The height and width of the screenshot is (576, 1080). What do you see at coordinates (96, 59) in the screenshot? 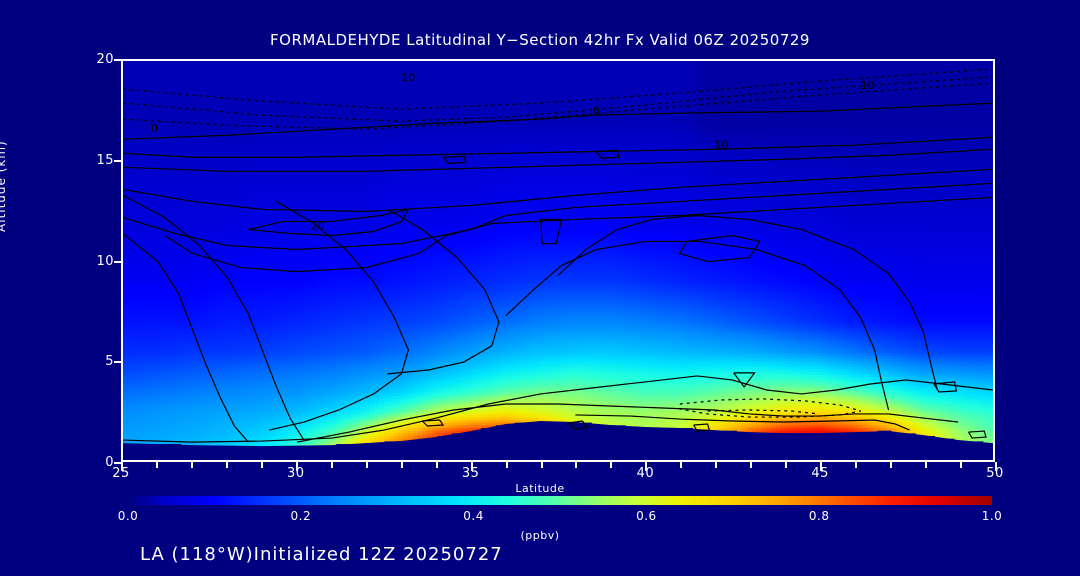
I see `y-tick-label: 20` at bounding box center [96, 59].